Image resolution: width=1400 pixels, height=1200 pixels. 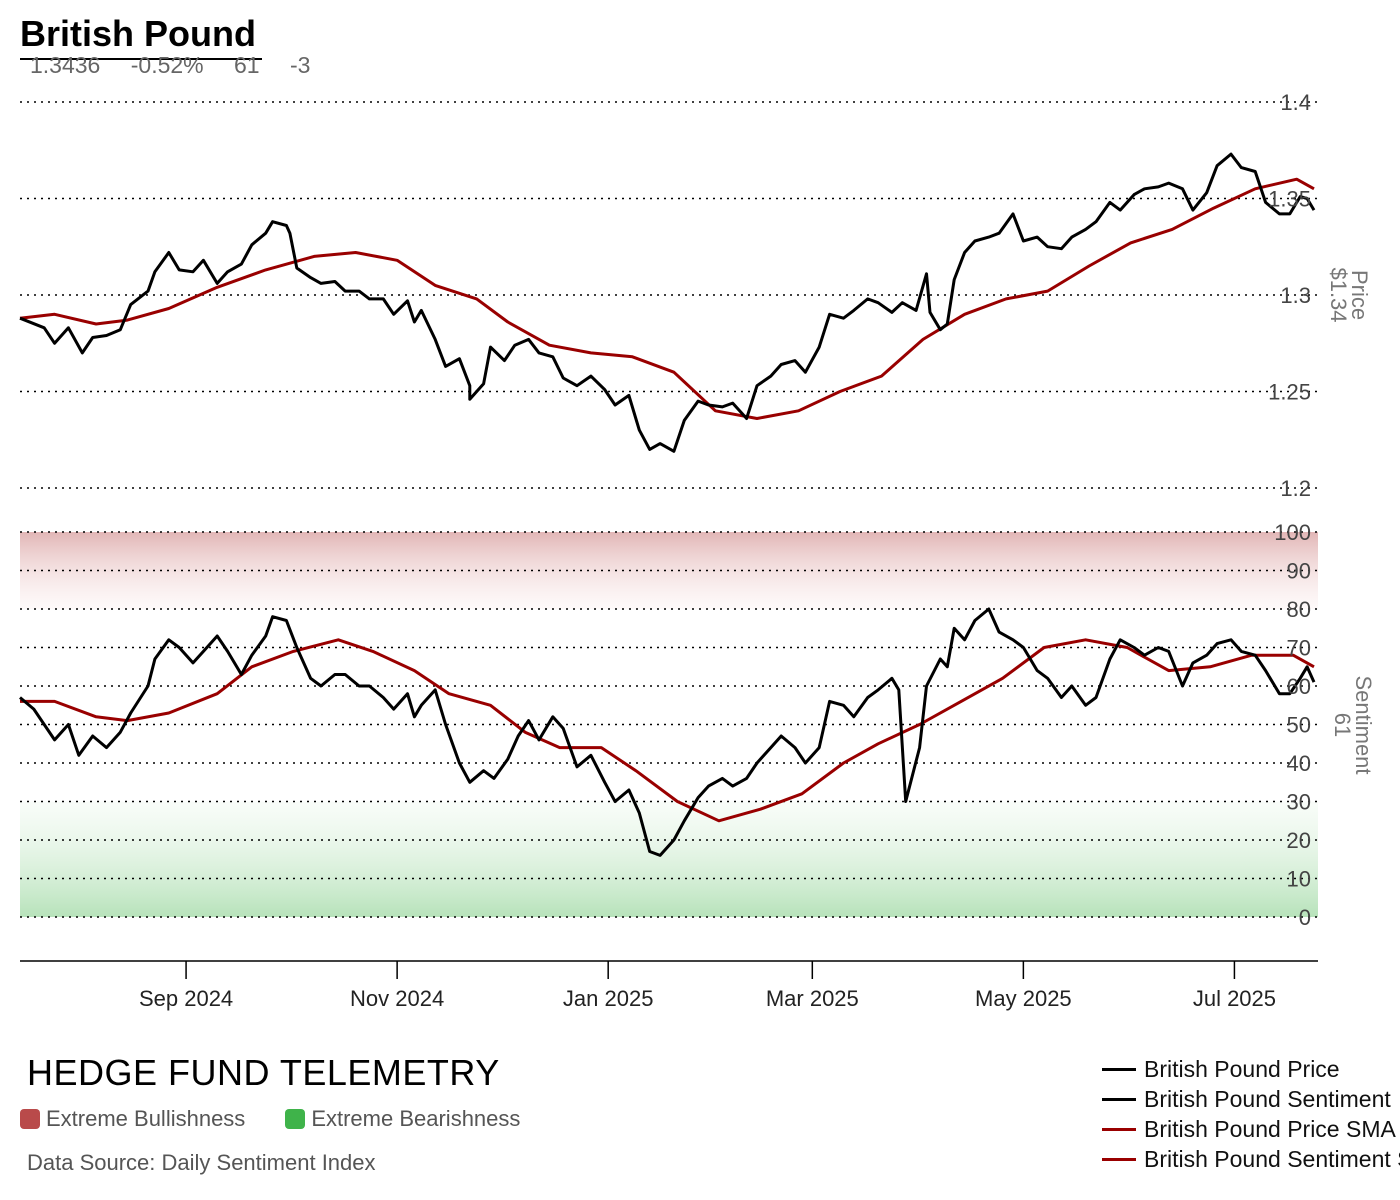 What do you see at coordinates (1234, 998) in the screenshot?
I see `x-tick-label: Jul 2025` at bounding box center [1234, 998].